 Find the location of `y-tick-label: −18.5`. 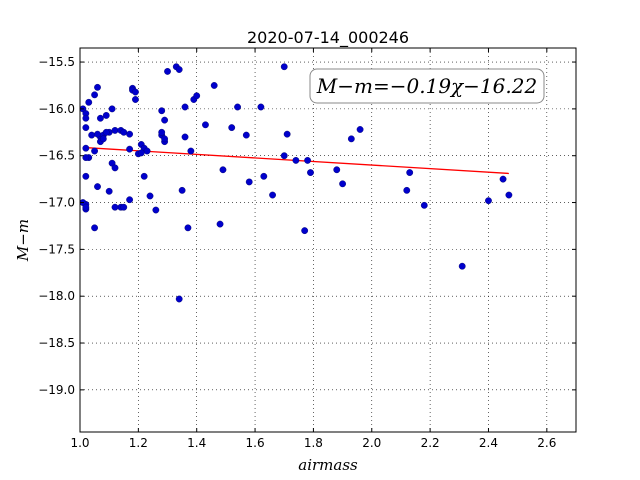

y-tick-label: −18.5 is located at coordinates (56, 343).